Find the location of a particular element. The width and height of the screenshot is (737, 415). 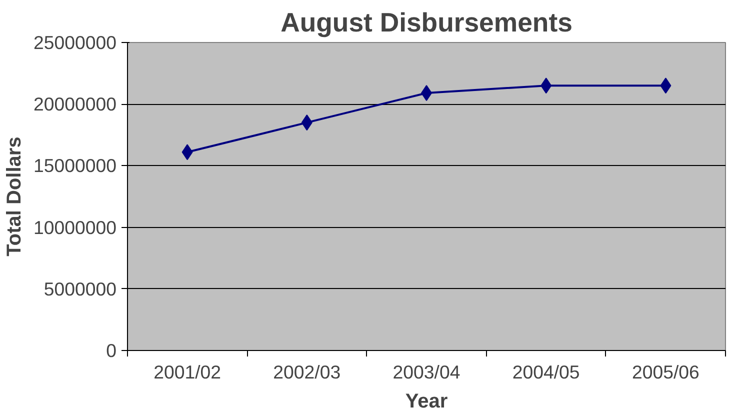

chart-title: August Disbursements is located at coordinates (426, 23).